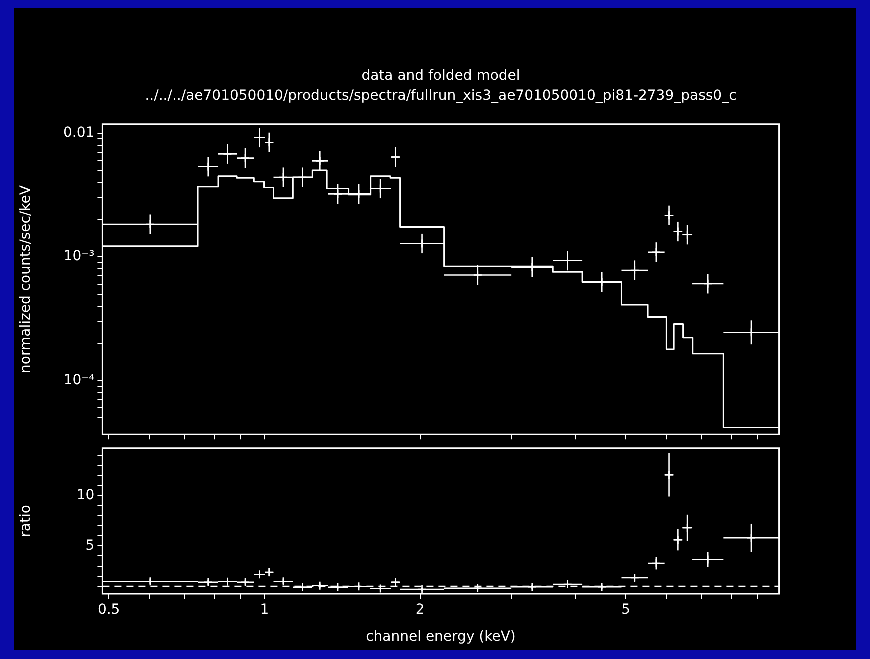 The image size is (870, 659). What do you see at coordinates (80, 380) in the screenshot?
I see `y-tick-label: 10⁻⁴` at bounding box center [80, 380].